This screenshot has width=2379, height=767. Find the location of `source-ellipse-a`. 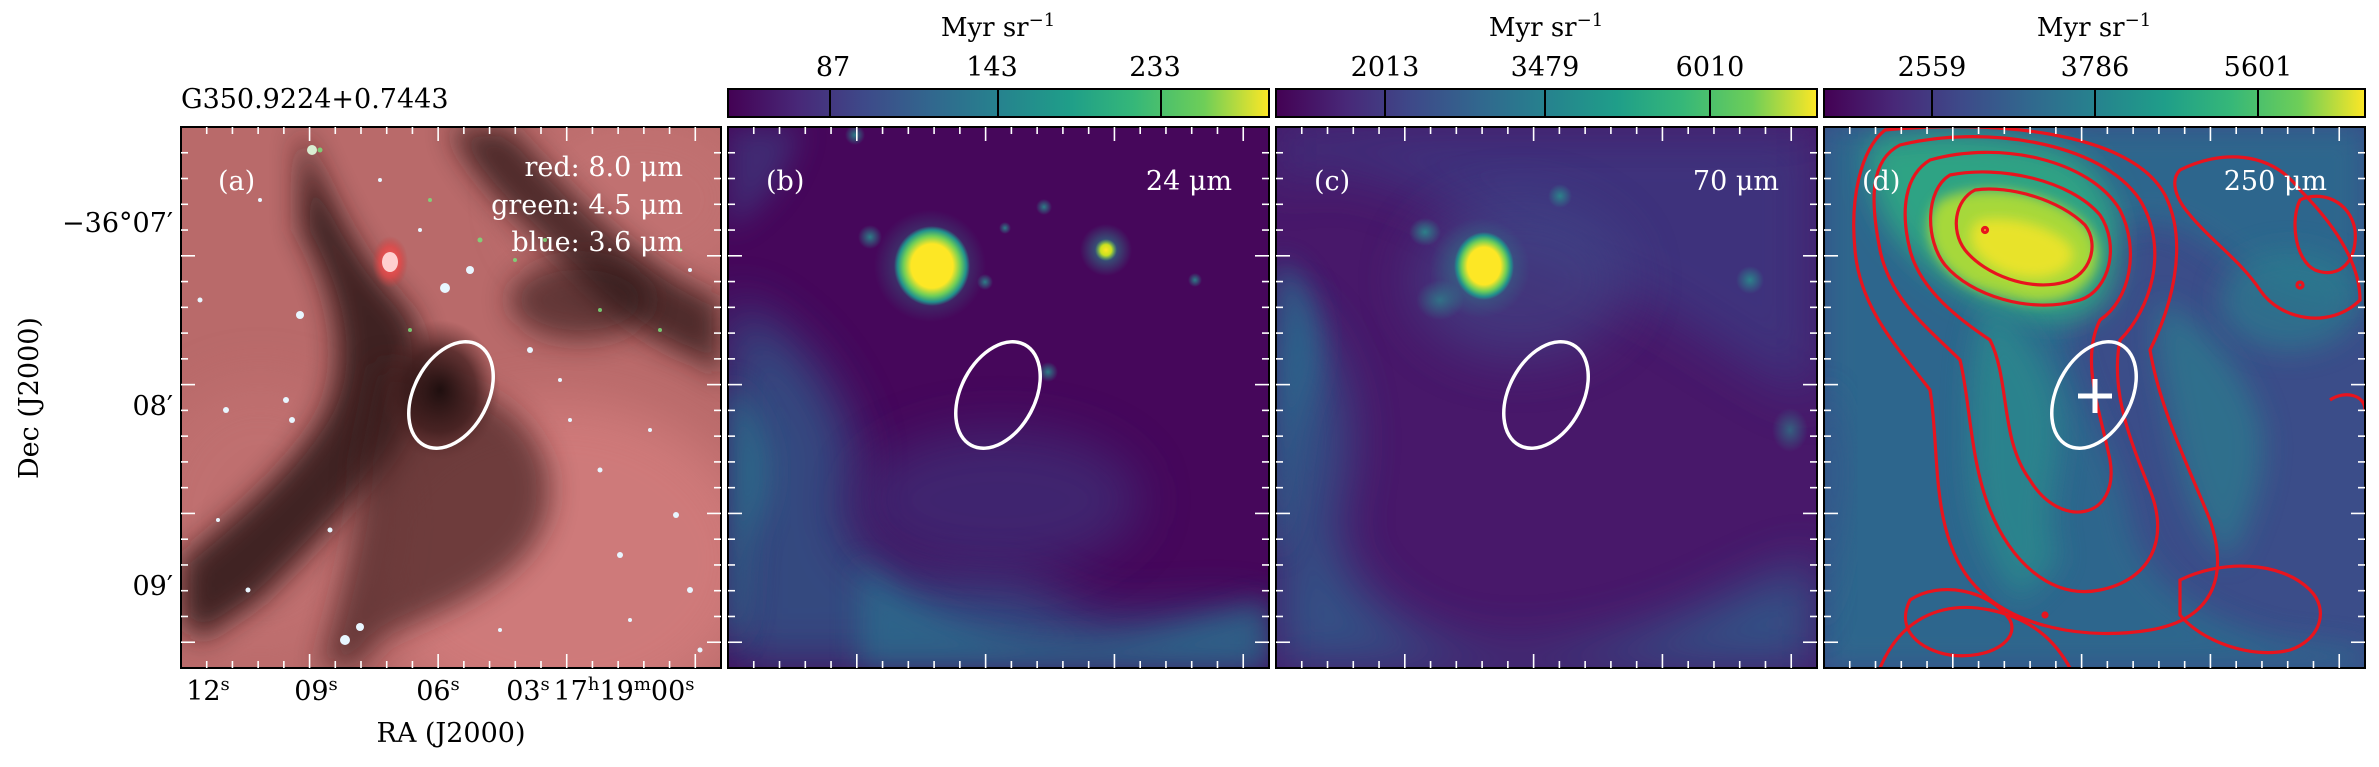

source-ellipse-a is located at coordinates (451, 395).